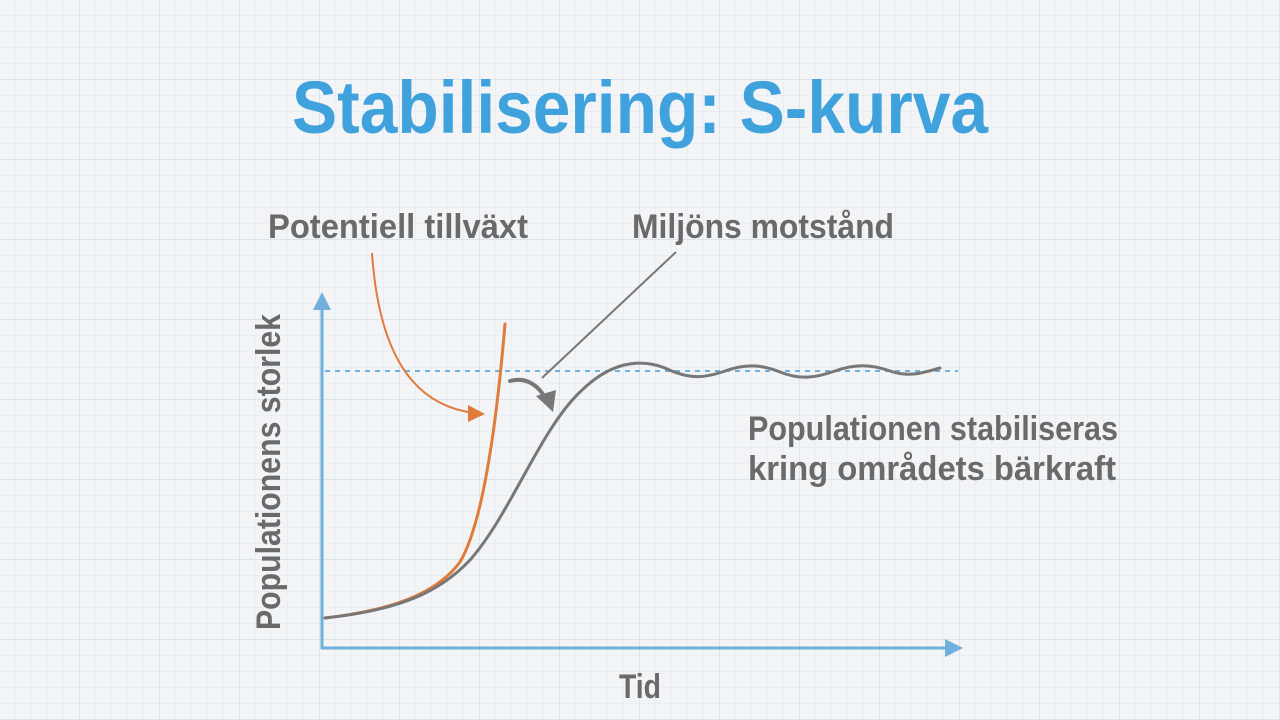 The image size is (1280, 720). Describe the element at coordinates (763, 227) in the screenshot. I see `annotation: Miljöns motstånd` at that location.